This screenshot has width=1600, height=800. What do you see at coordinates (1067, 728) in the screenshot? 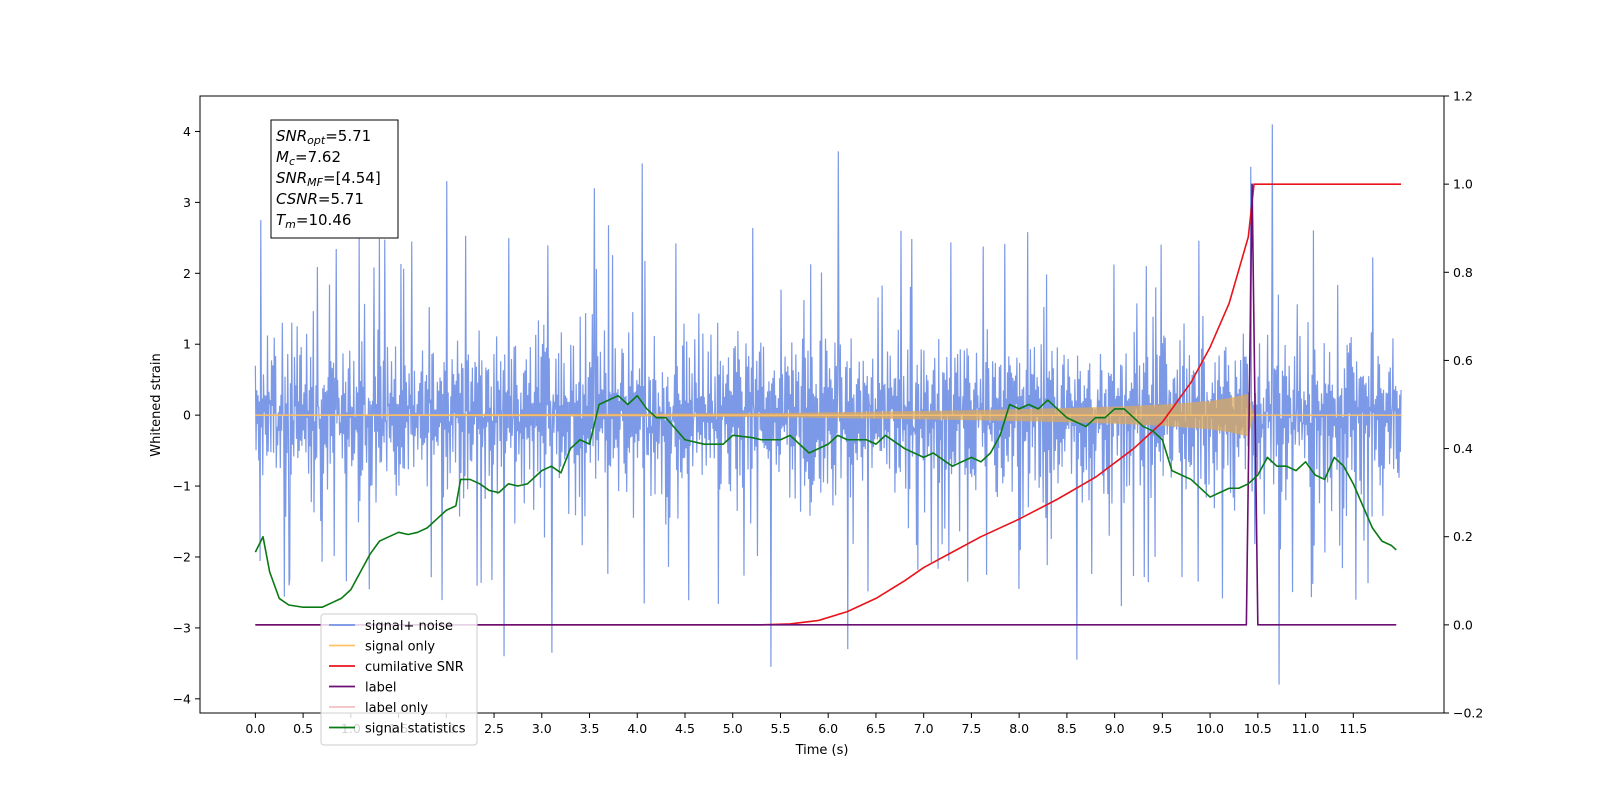
I see `x-tick-label: 8.5` at bounding box center [1067, 728].